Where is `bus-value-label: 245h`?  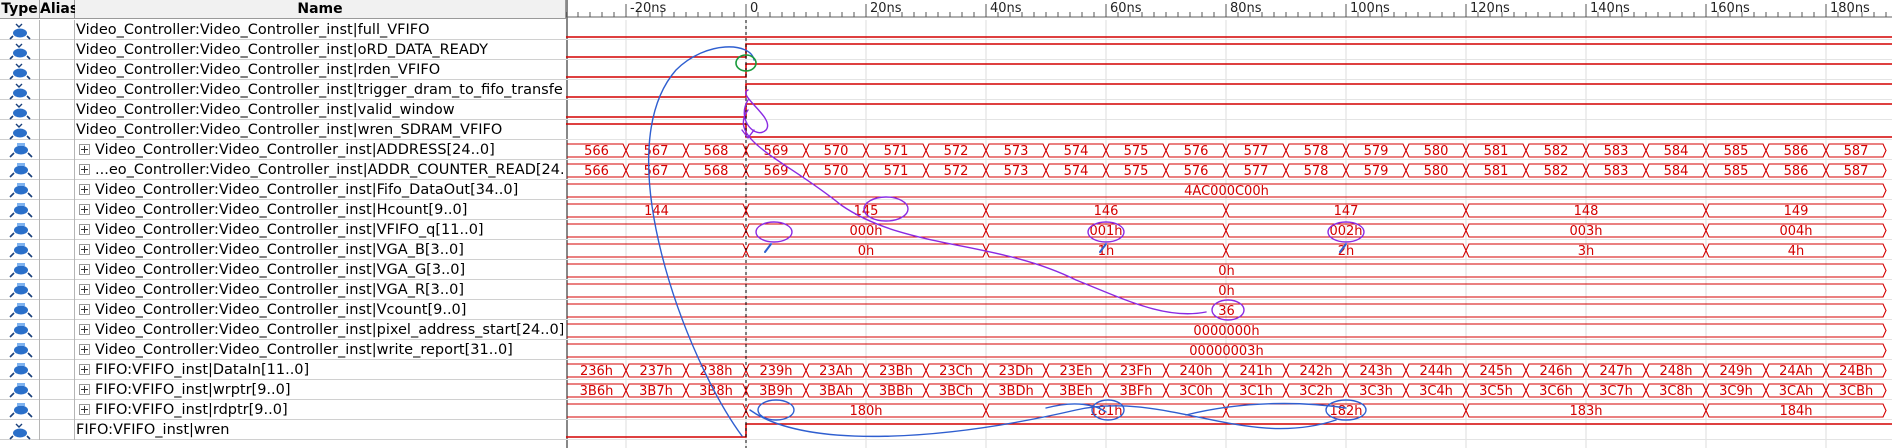
bus-value-label: 245h is located at coordinates (1495, 371).